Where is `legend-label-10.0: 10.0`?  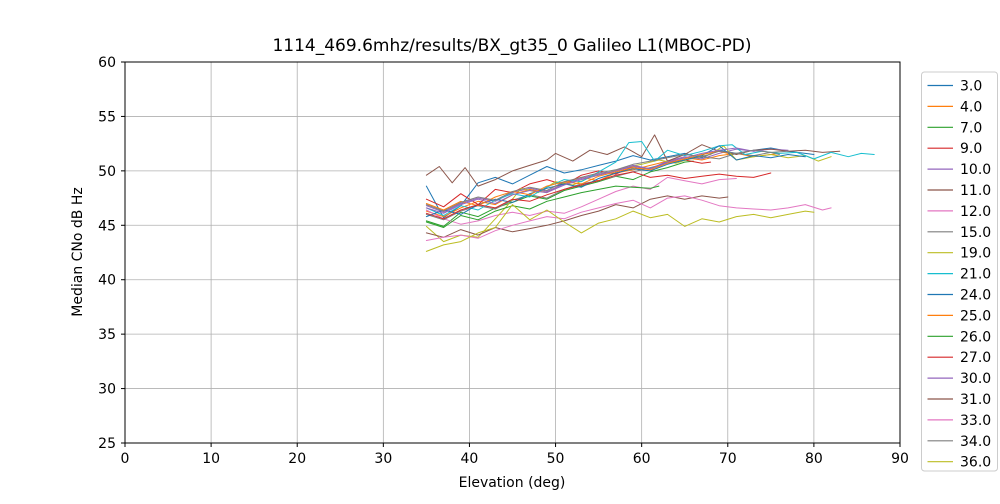
legend-label-10.0: 10.0 is located at coordinates (975, 170).